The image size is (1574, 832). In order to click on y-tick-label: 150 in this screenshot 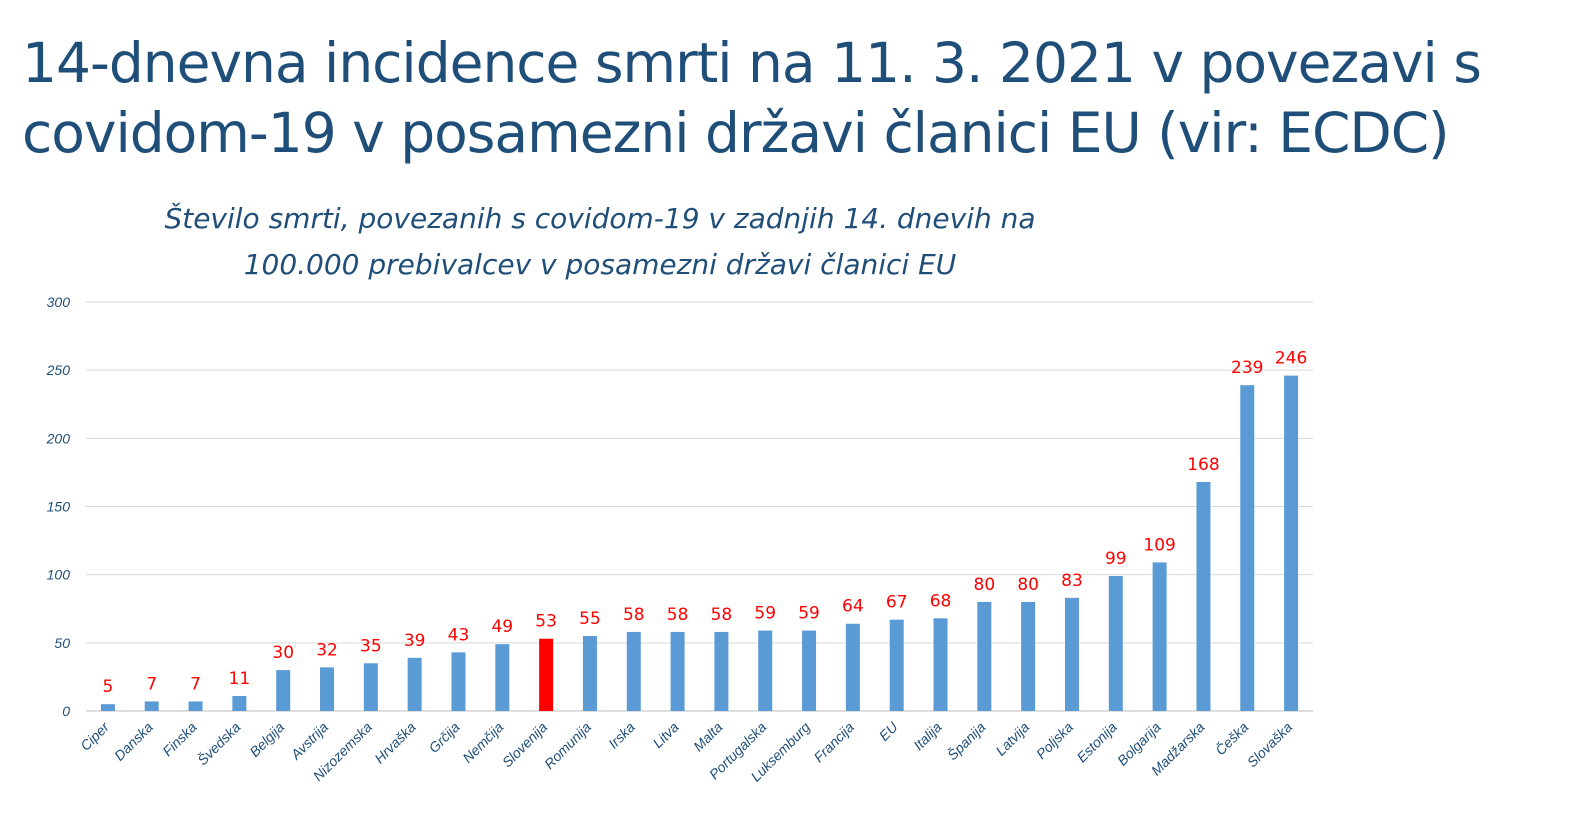, I will do `click(59, 507)`.